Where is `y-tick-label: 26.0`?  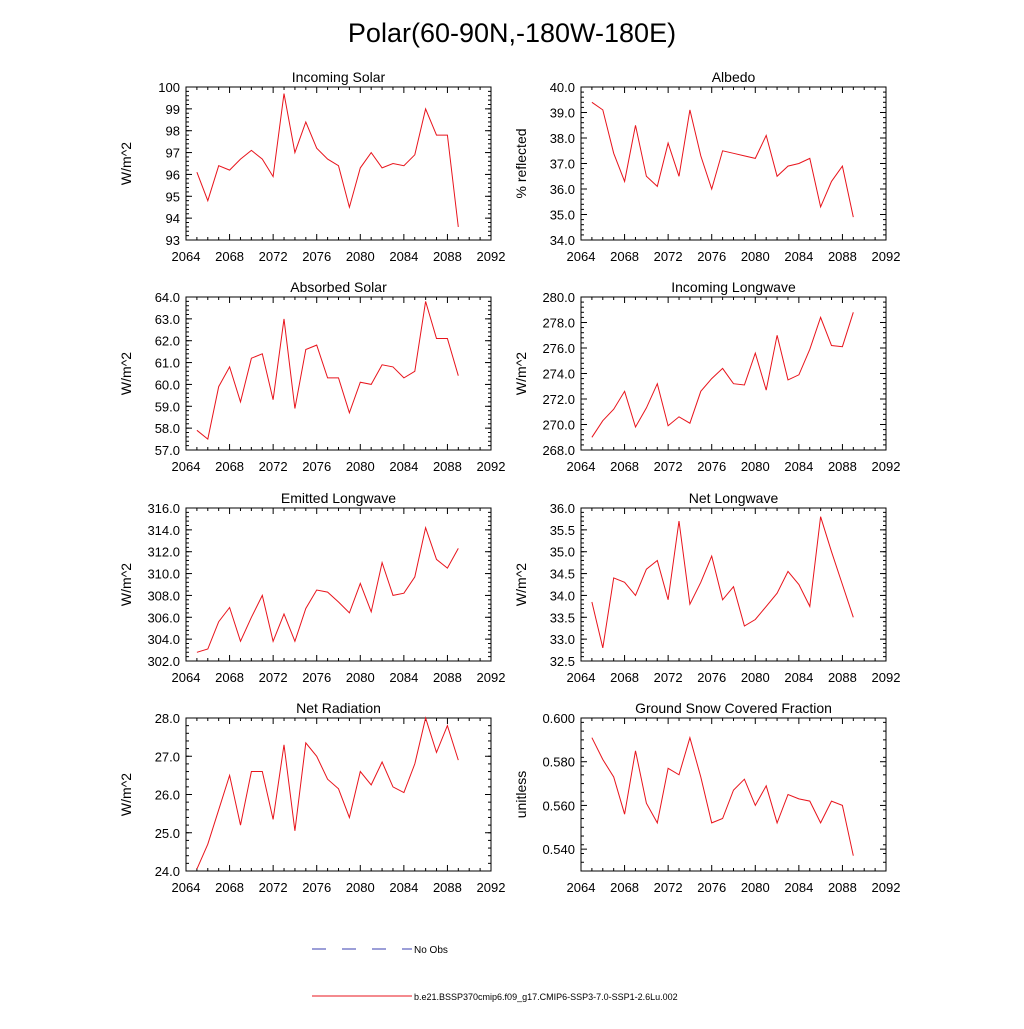 y-tick-label: 26.0 is located at coordinates (167, 795).